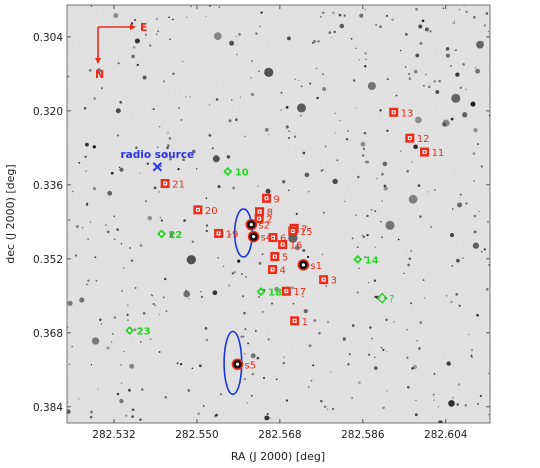 The image size is (540, 468). What do you see at coordinates (283, 239) in the screenshot?
I see `source-label-6: 6` at bounding box center [283, 239].